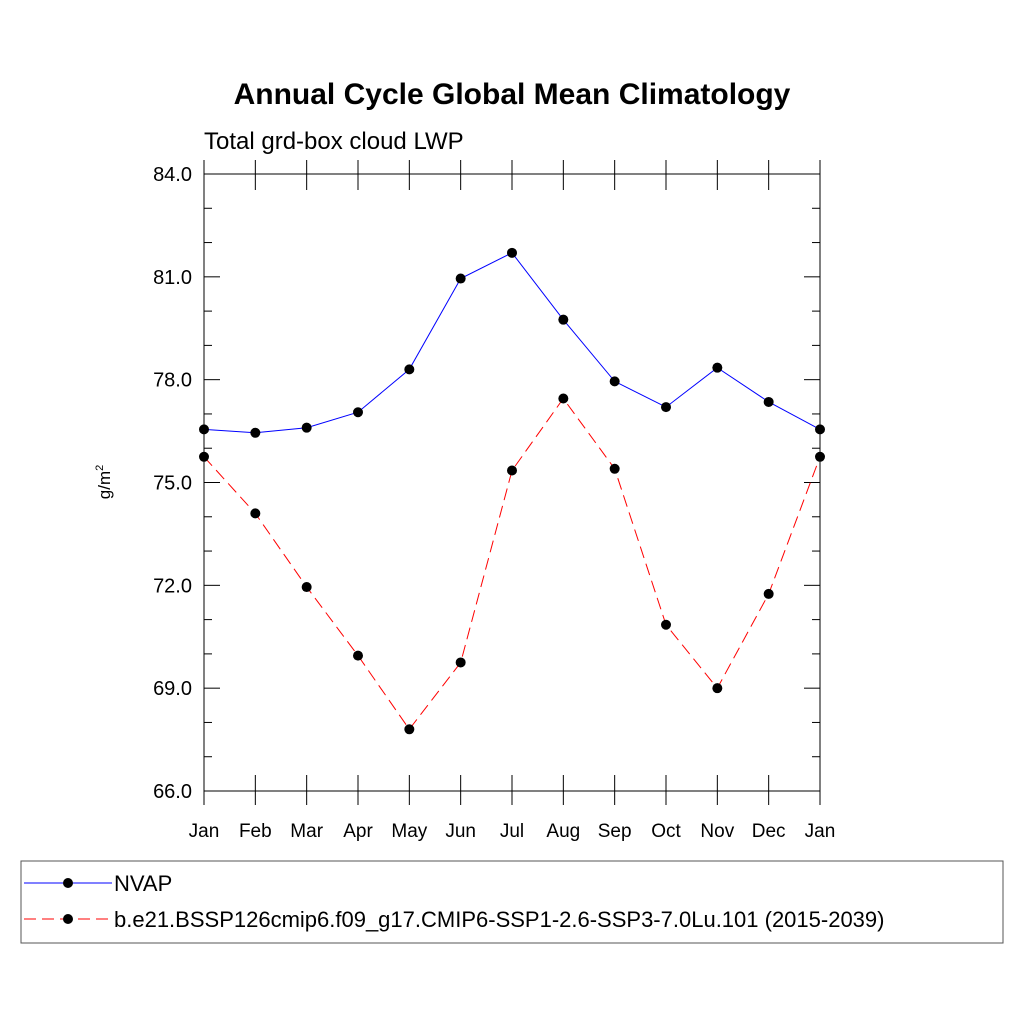  What do you see at coordinates (172, 278) in the screenshot?
I see `y-tick-label: 81.0` at bounding box center [172, 278].